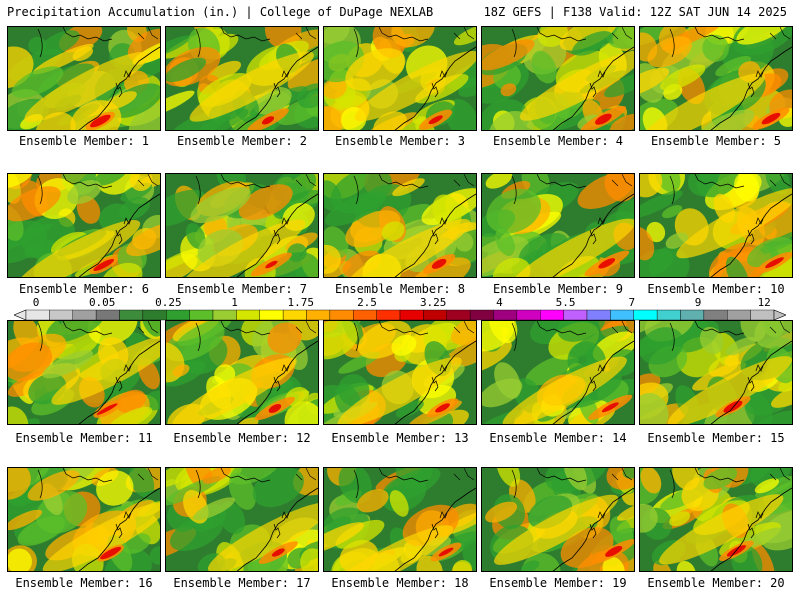 The height and width of the screenshot is (600, 800). What do you see at coordinates (400, 289) in the screenshot?
I see `member-label: Ensemble Member: 8` at bounding box center [400, 289].